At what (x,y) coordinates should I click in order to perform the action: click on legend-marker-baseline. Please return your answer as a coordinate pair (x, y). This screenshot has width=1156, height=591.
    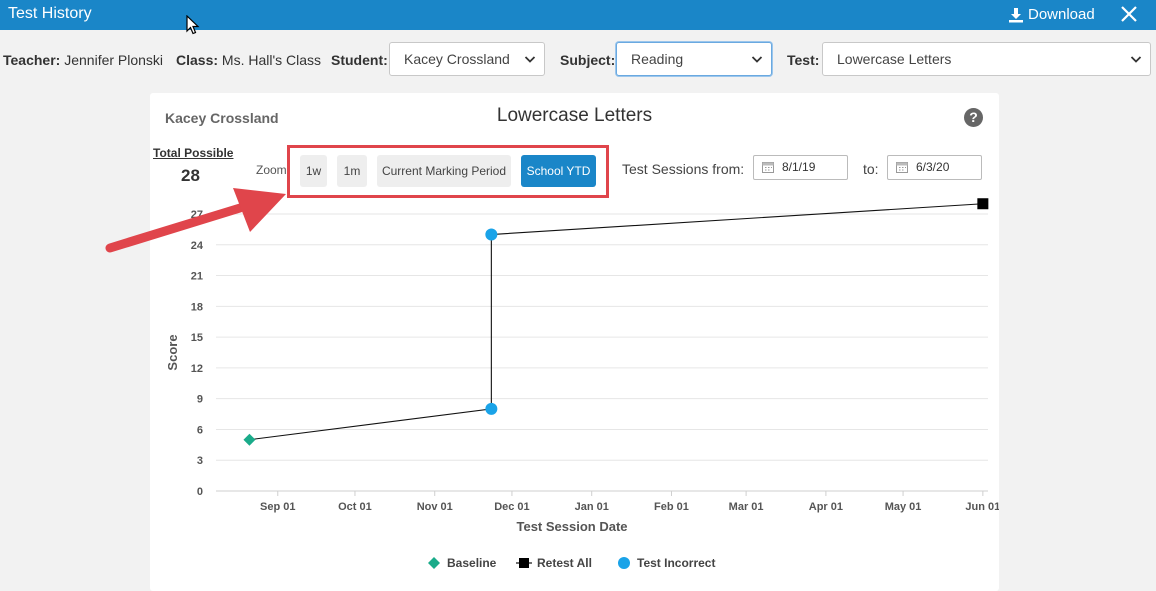
    Looking at the image, I should click on (434, 563).